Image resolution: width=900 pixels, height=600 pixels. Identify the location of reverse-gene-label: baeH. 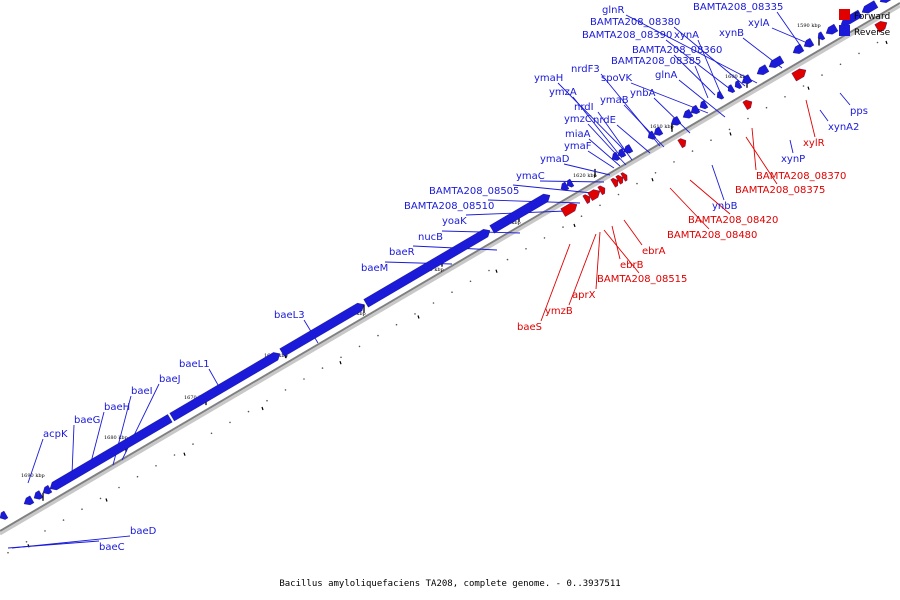
(117, 407).